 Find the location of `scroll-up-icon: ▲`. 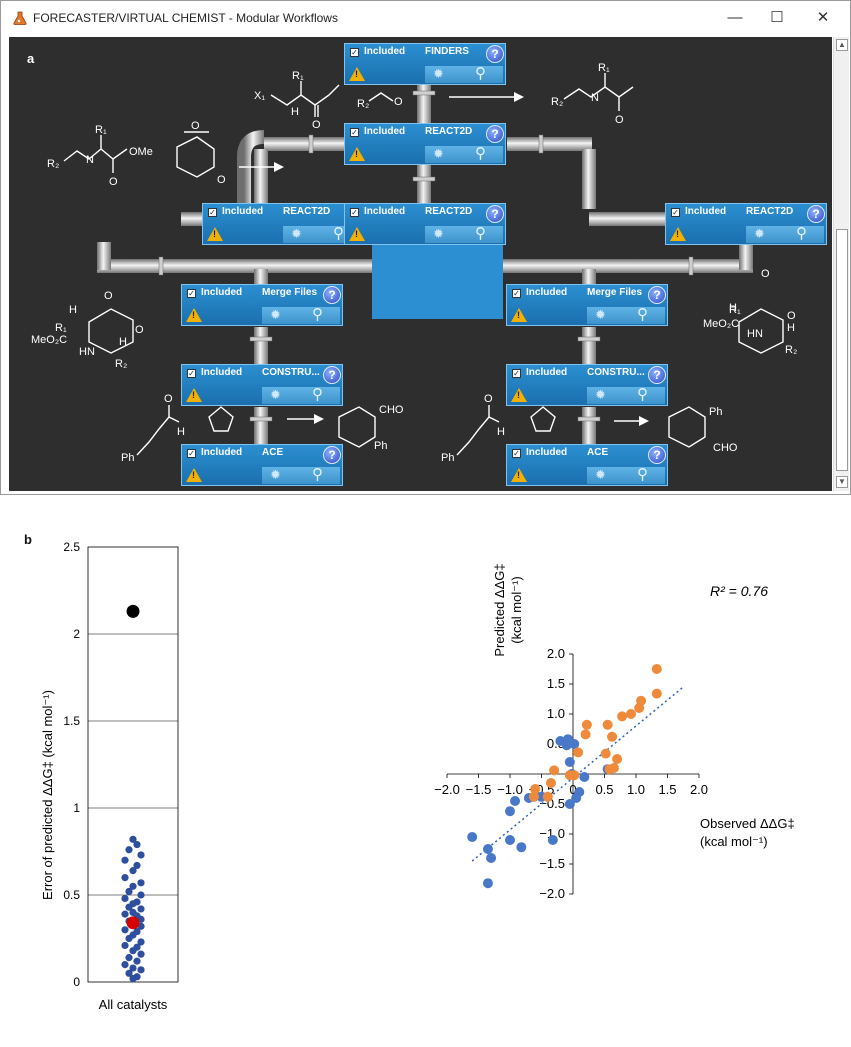

scroll-up-icon: ▲ is located at coordinates (842, 45).